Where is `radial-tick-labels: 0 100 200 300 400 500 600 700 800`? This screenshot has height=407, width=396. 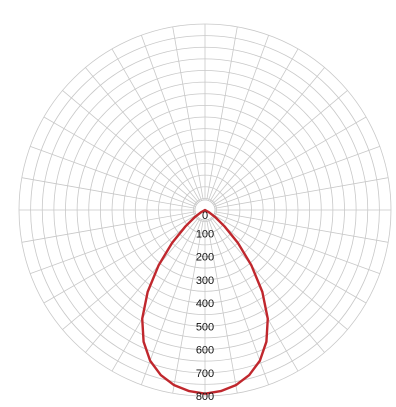
radial-tick-labels: 0 100 200 300 400 500 600 700 800 is located at coordinates (205, 306).